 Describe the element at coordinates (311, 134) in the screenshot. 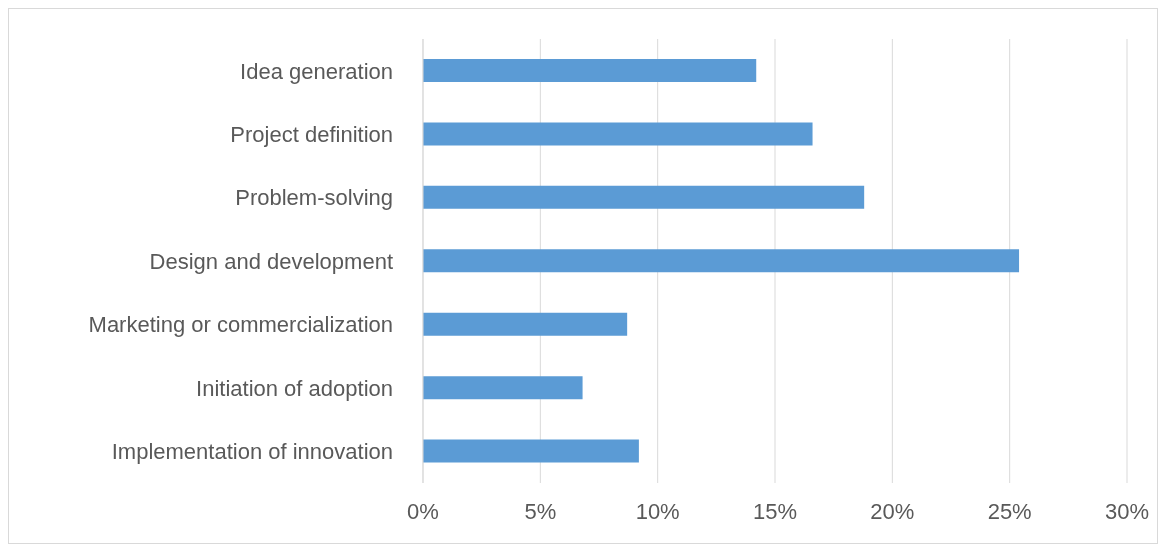

I see `y-tick-label: Project definition` at that location.